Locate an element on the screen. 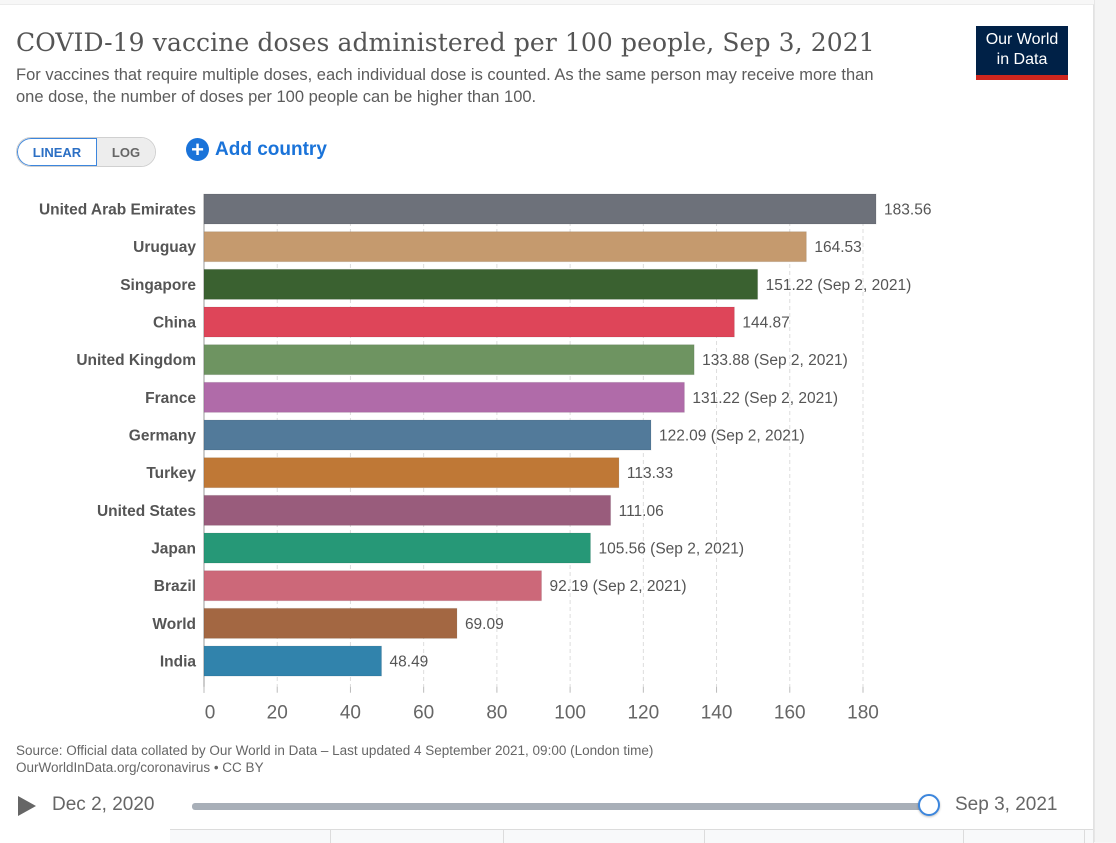  scale-toggle: LINEAR LOG is located at coordinates (86, 152).